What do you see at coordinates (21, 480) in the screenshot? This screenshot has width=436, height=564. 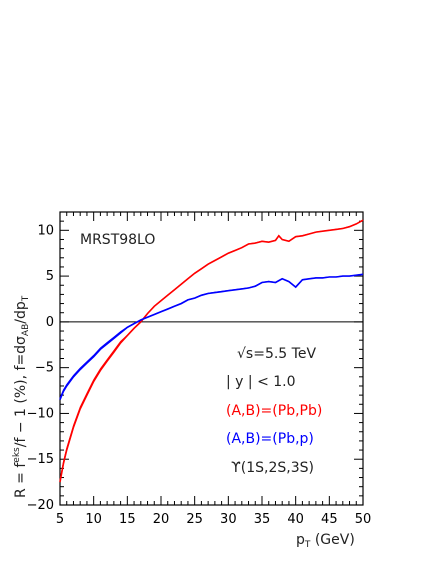 I see `y-axis-label-r: R = f` at bounding box center [21, 480].